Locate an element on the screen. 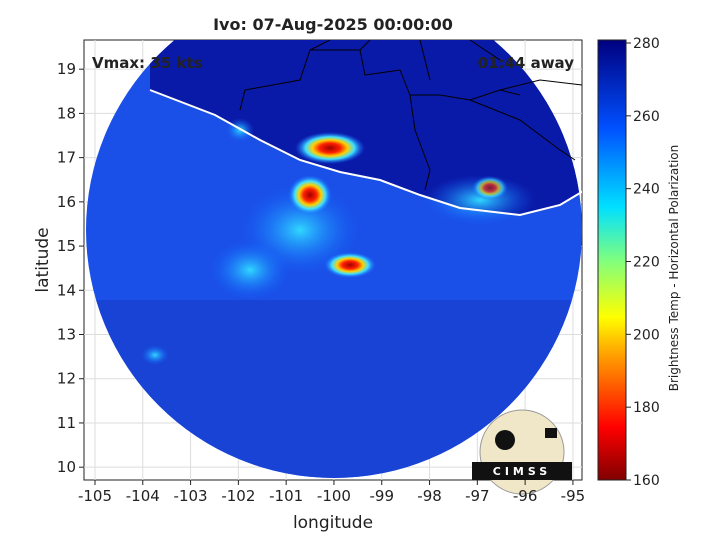 This screenshot has height=544, width=720. colorbar-tick-label: 240 is located at coordinates (646, 190).